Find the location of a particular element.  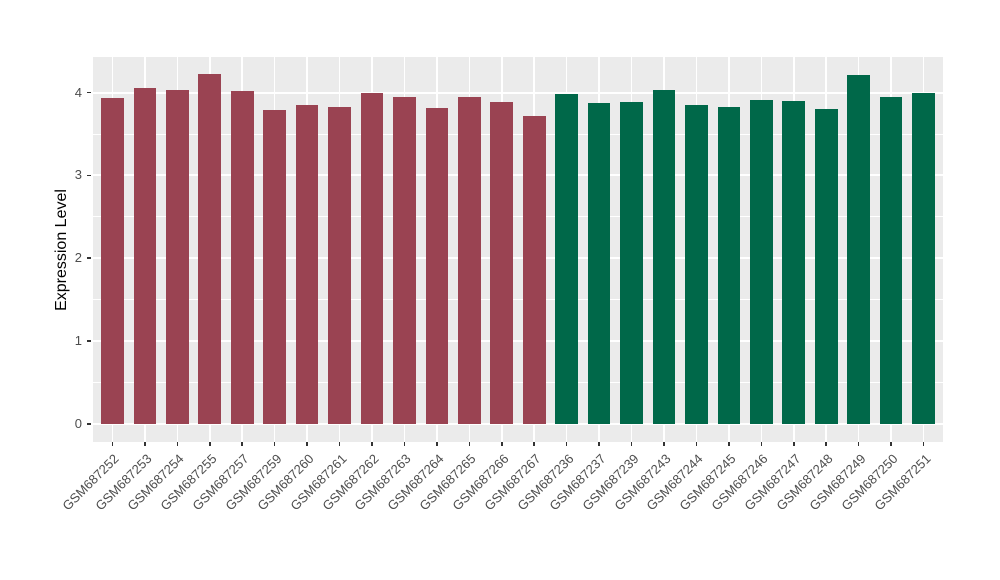

bar-GSM687262 is located at coordinates (372, 258).